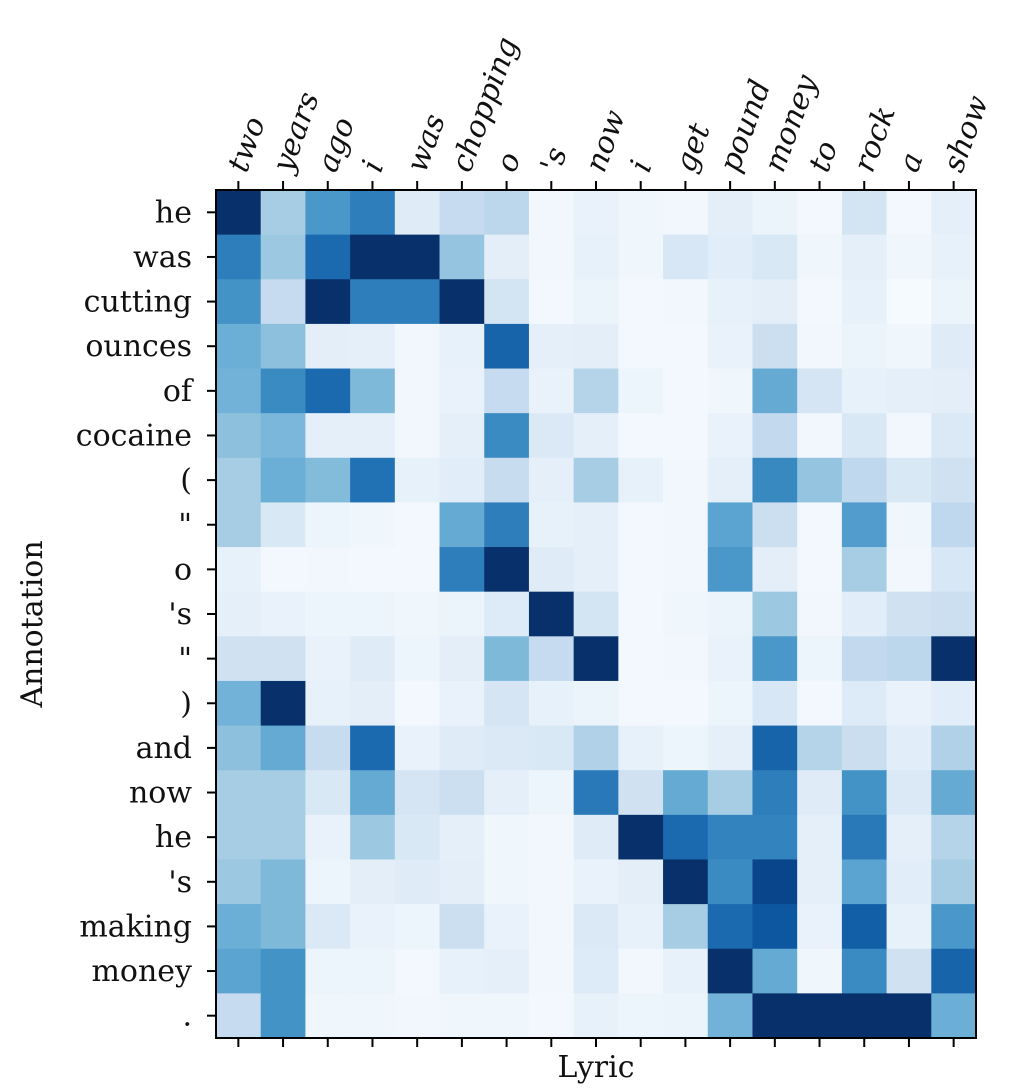 The image size is (1014, 1092). I want to click on x-tick-label: was, so click(426, 142).